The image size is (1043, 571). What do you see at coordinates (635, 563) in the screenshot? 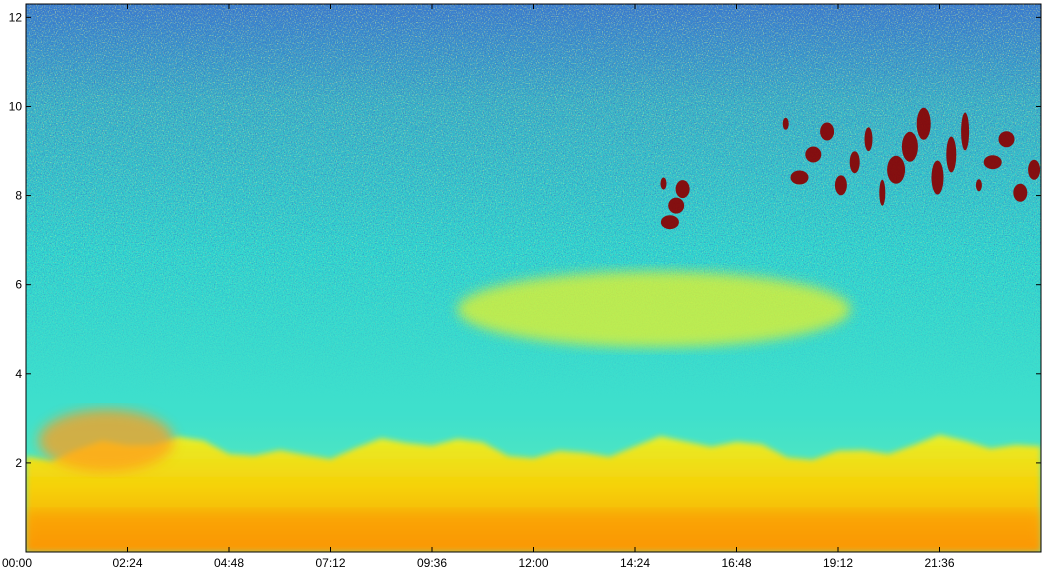
I see `x-tick-label: 14:24` at bounding box center [635, 563].